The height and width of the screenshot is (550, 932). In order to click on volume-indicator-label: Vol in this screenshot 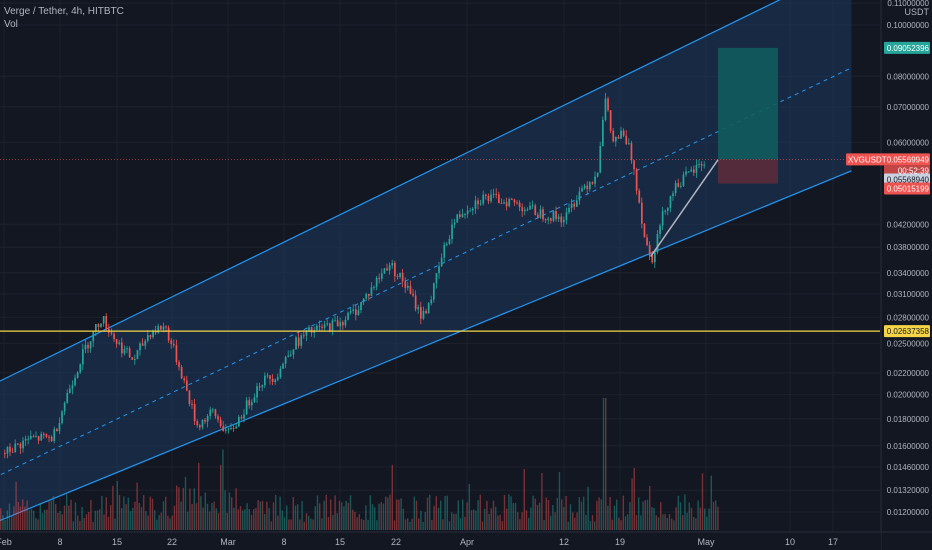, I will do `click(11, 24)`.